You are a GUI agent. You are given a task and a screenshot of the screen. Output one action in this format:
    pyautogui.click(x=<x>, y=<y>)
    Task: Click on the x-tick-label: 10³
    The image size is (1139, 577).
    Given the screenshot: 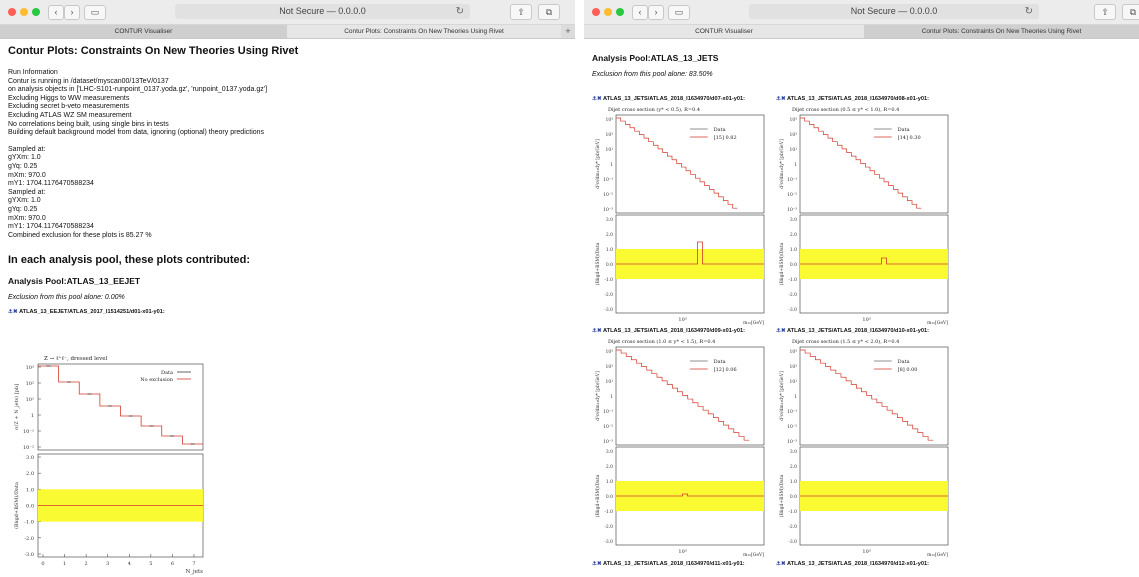 What is the action you would take?
    pyautogui.click(x=866, y=320)
    